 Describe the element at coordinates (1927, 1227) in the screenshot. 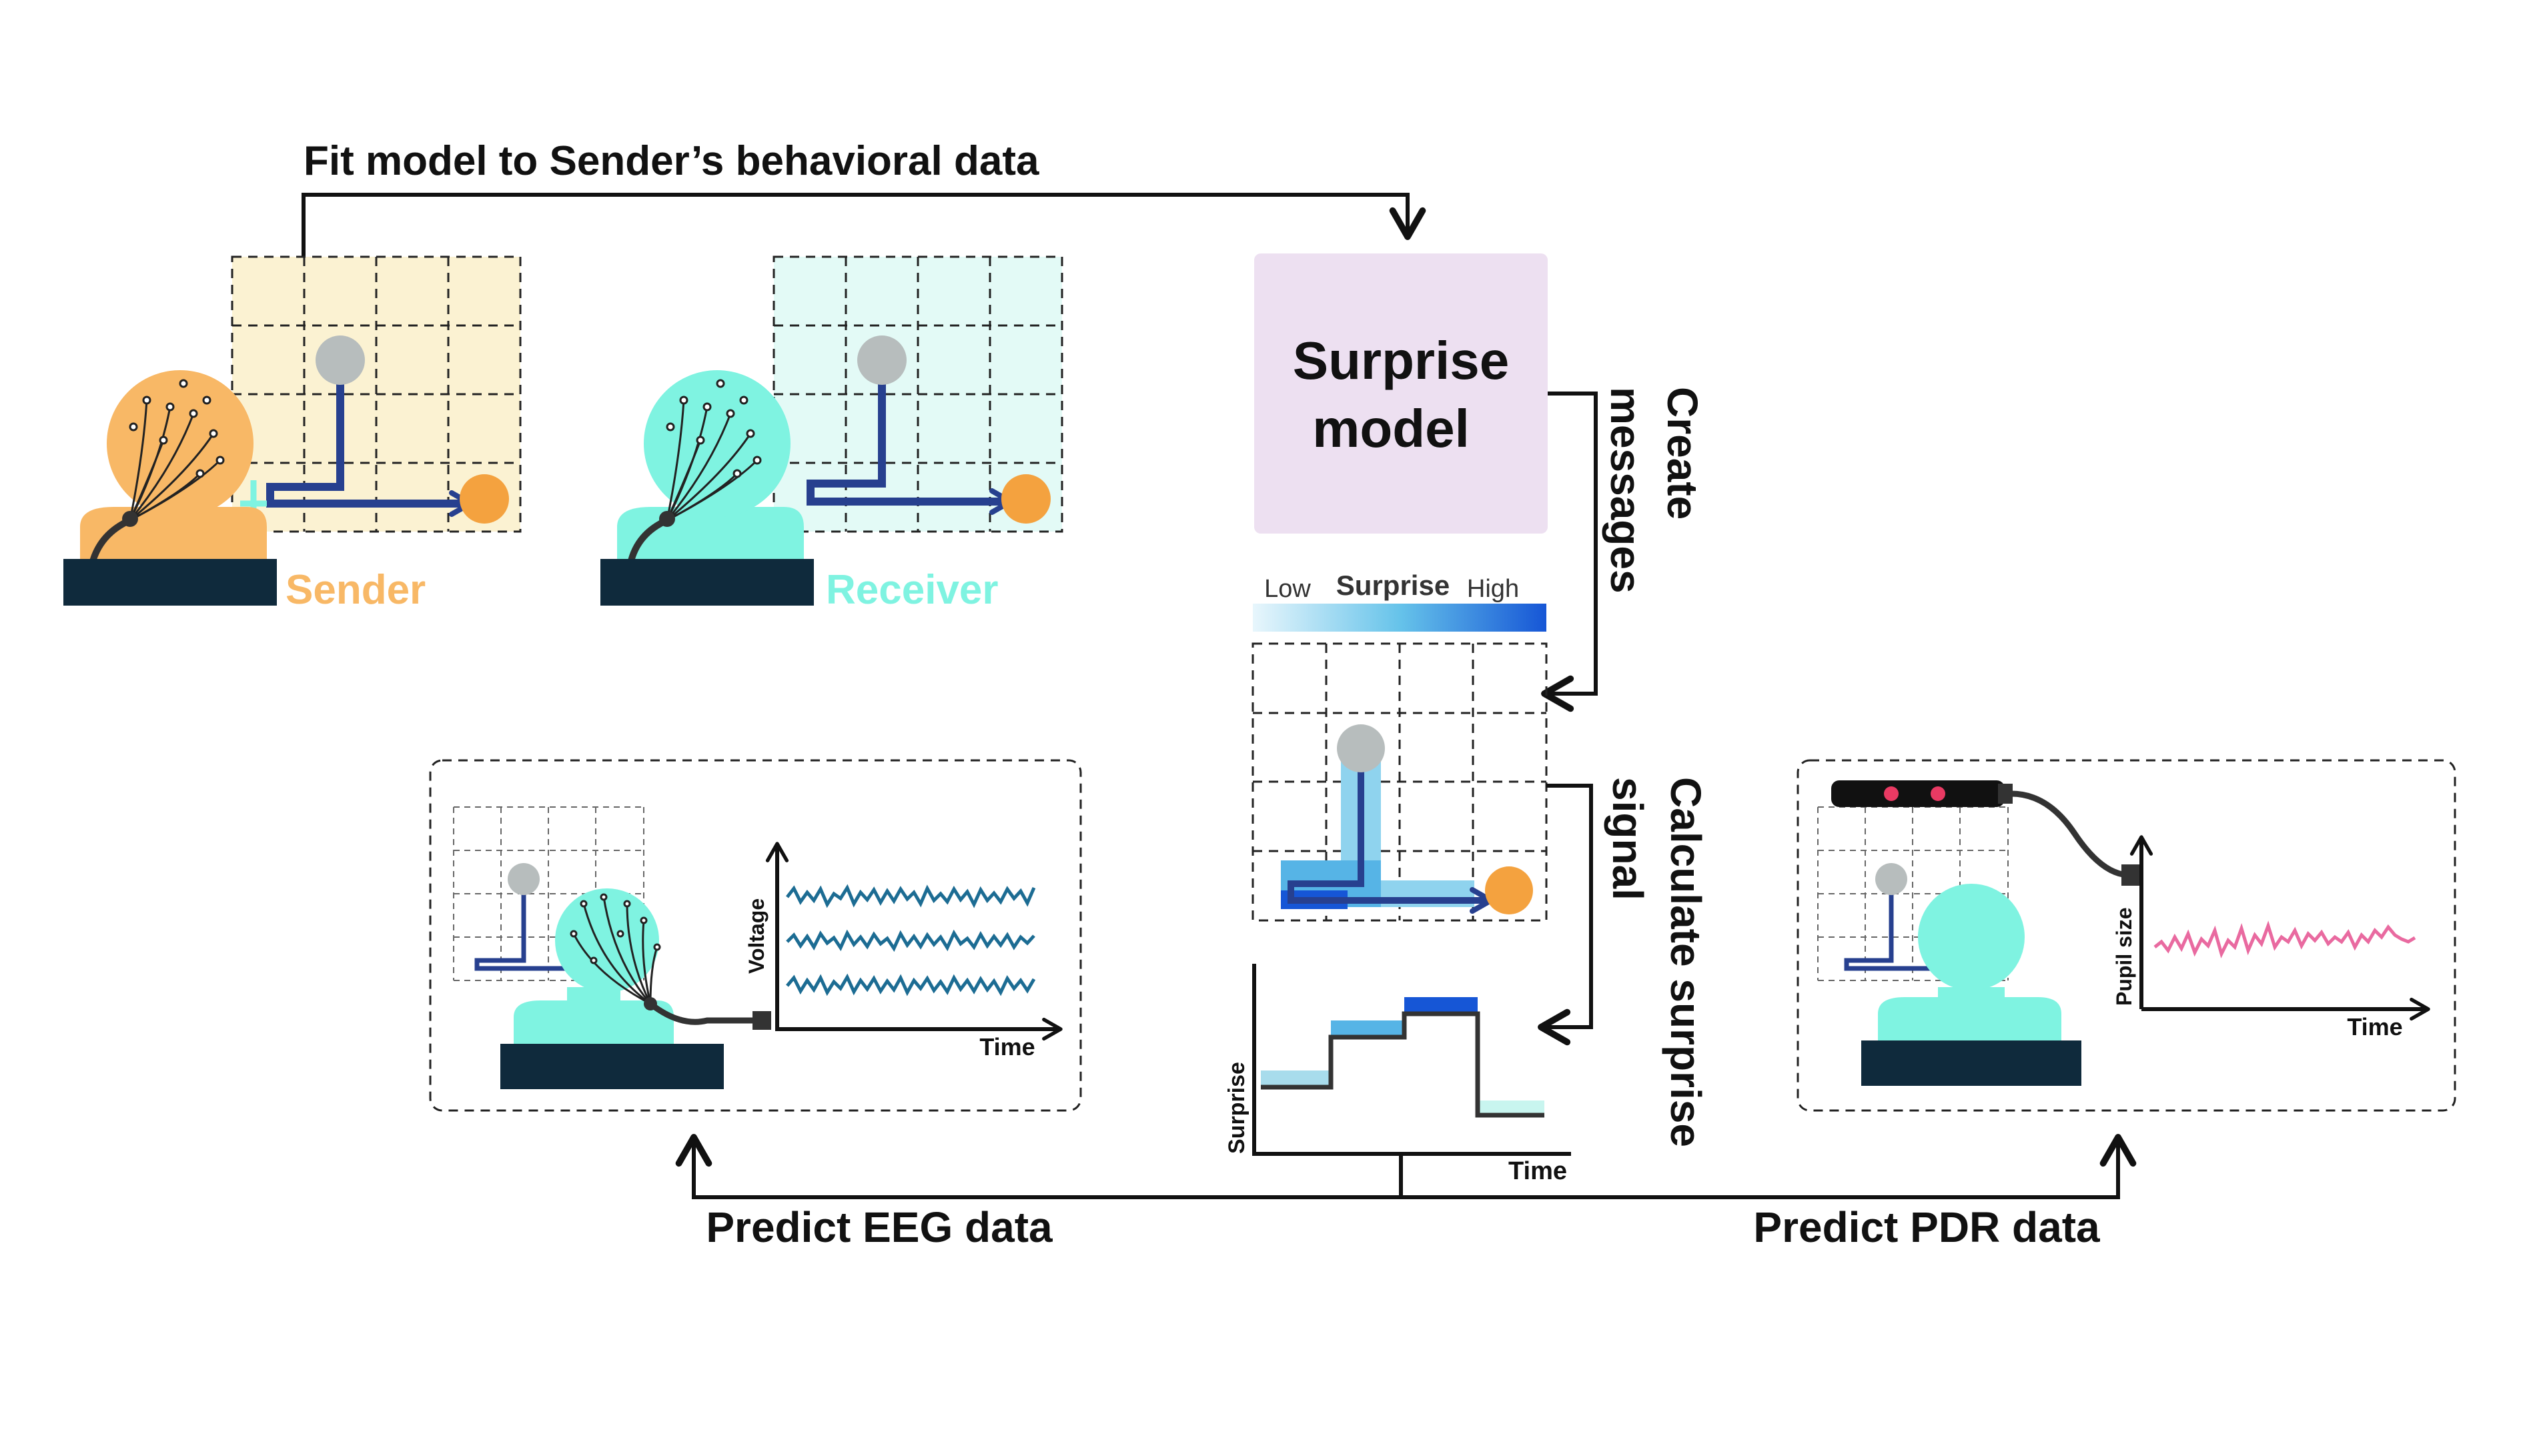

I see `predict-pdr-label: Predict PDR data` at that location.